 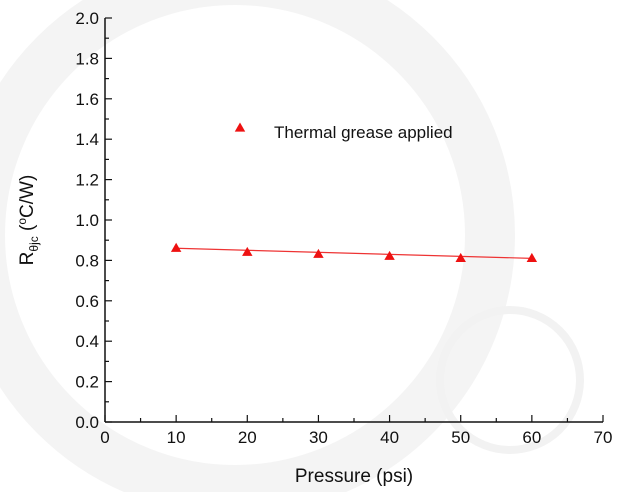 What do you see at coordinates (104, 437) in the screenshot?
I see `x-tick-label: 0` at bounding box center [104, 437].